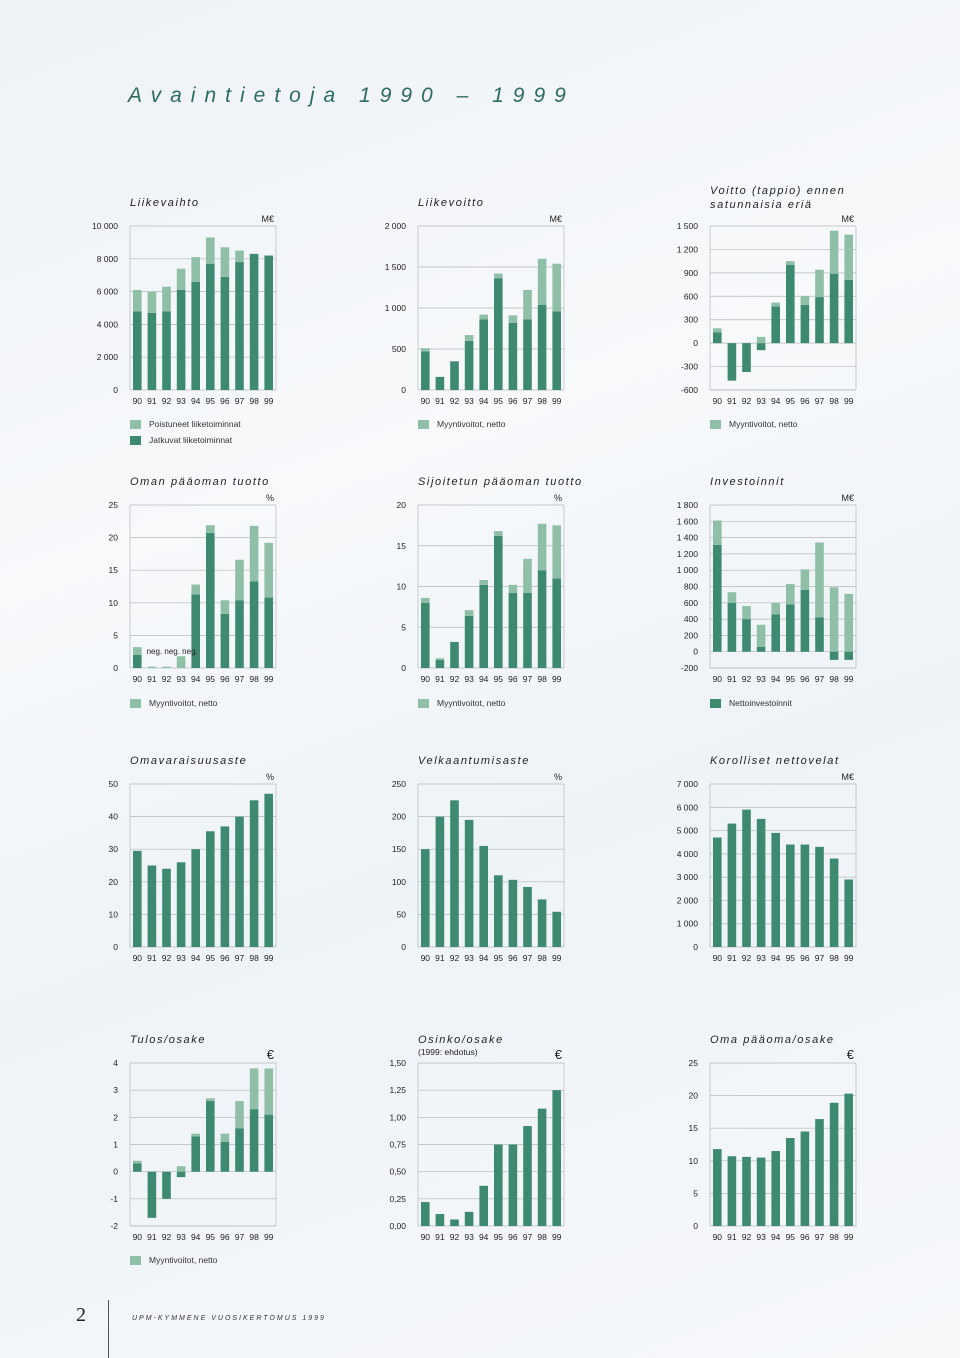  What do you see at coordinates (271, 1054) in the screenshot?
I see `chart-unit: €` at bounding box center [271, 1054].